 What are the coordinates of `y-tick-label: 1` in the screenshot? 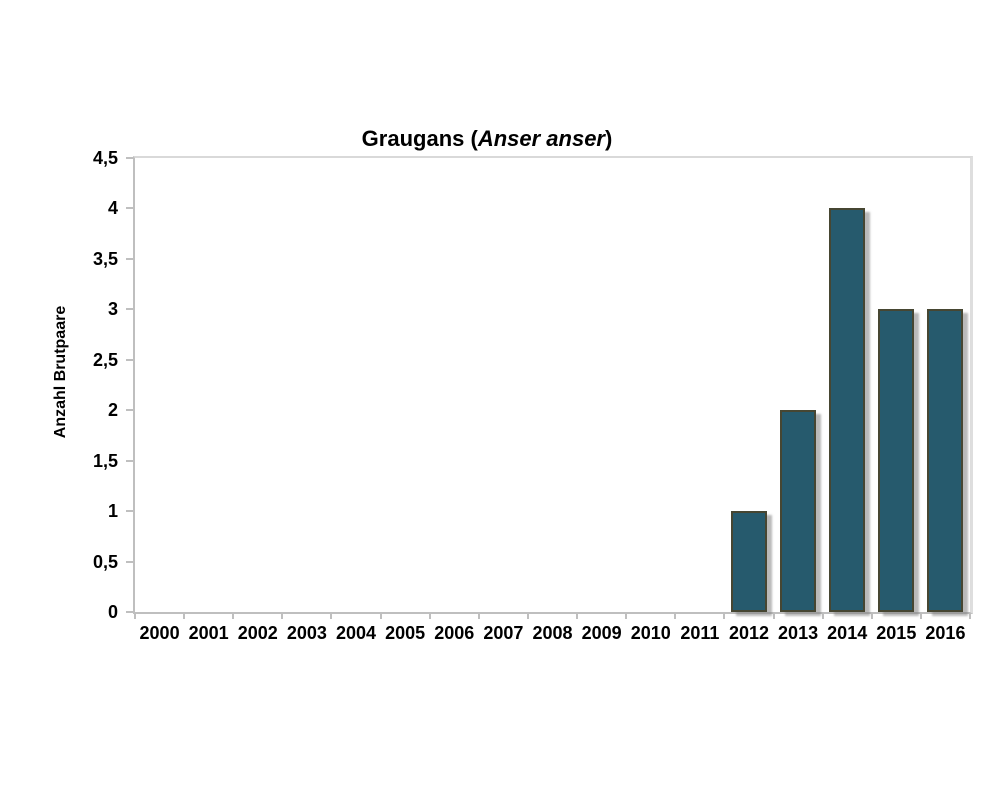 It's located at (112, 511).